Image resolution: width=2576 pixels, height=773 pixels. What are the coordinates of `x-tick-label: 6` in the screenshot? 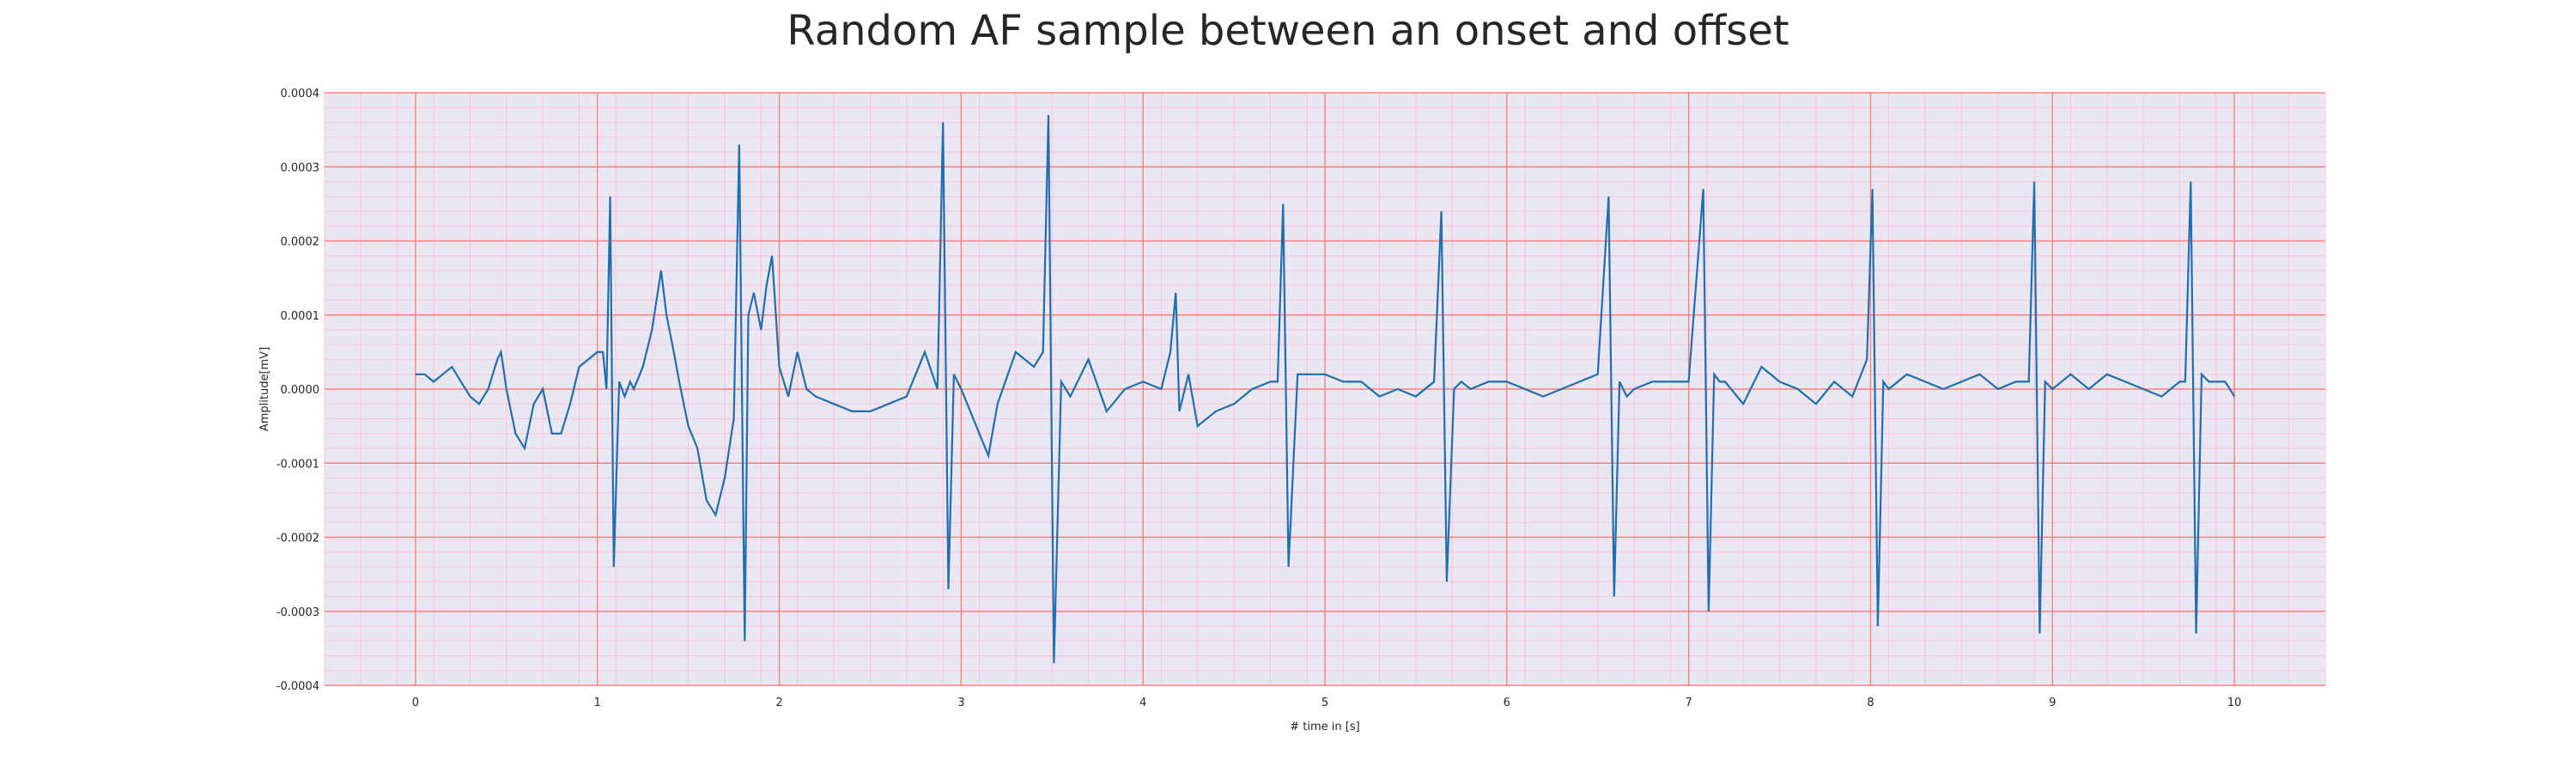 It's located at (1507, 703).